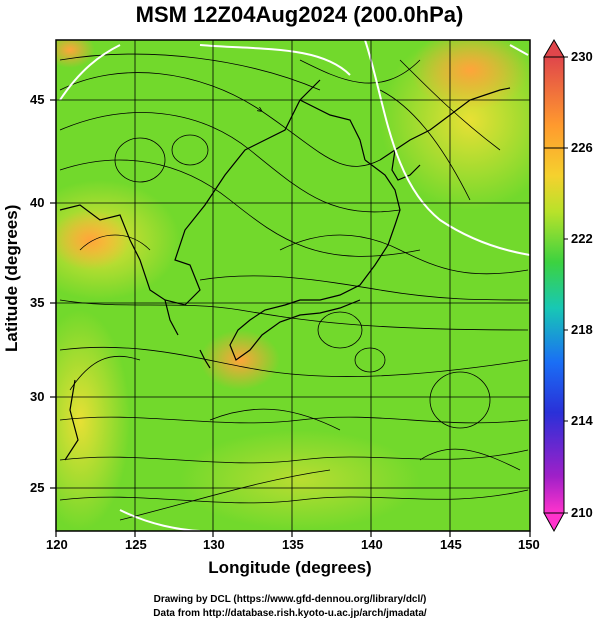 Image resolution: width=599 pixels, height=625 pixels. I want to click on y-axis-label: Latitude (degrees), so click(11, 278).